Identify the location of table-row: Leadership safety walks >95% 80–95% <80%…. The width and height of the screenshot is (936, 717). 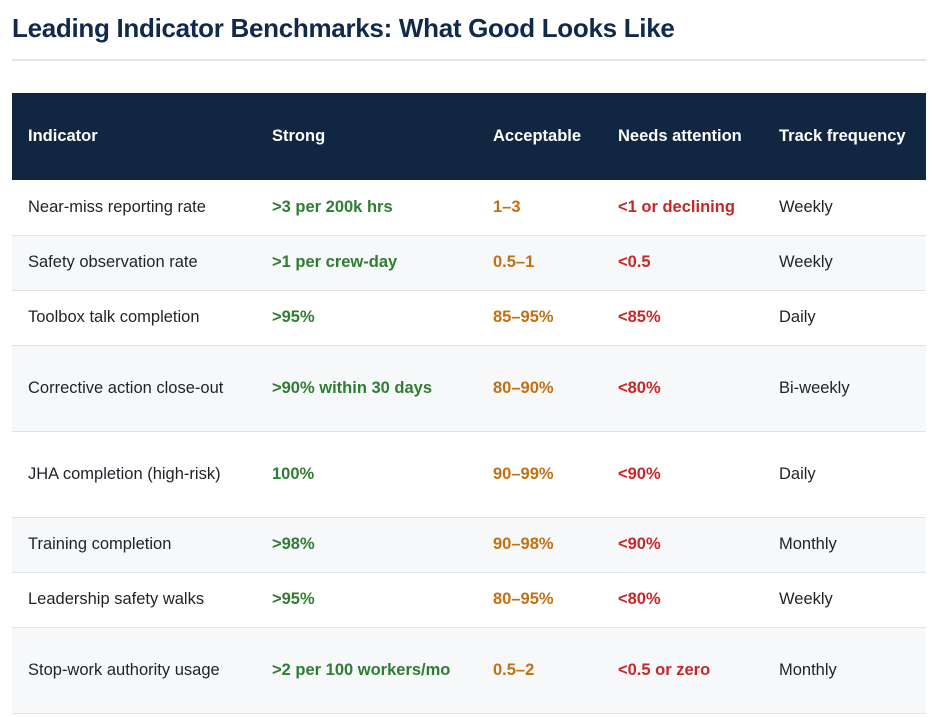
(469, 600).